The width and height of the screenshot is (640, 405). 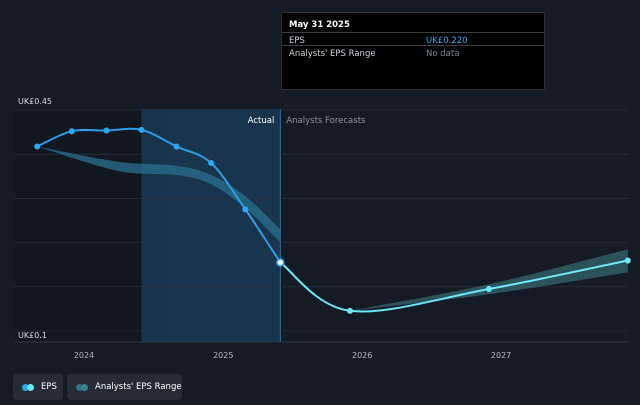 What do you see at coordinates (261, 121) in the screenshot?
I see `actual-label: Actual` at bounding box center [261, 121].